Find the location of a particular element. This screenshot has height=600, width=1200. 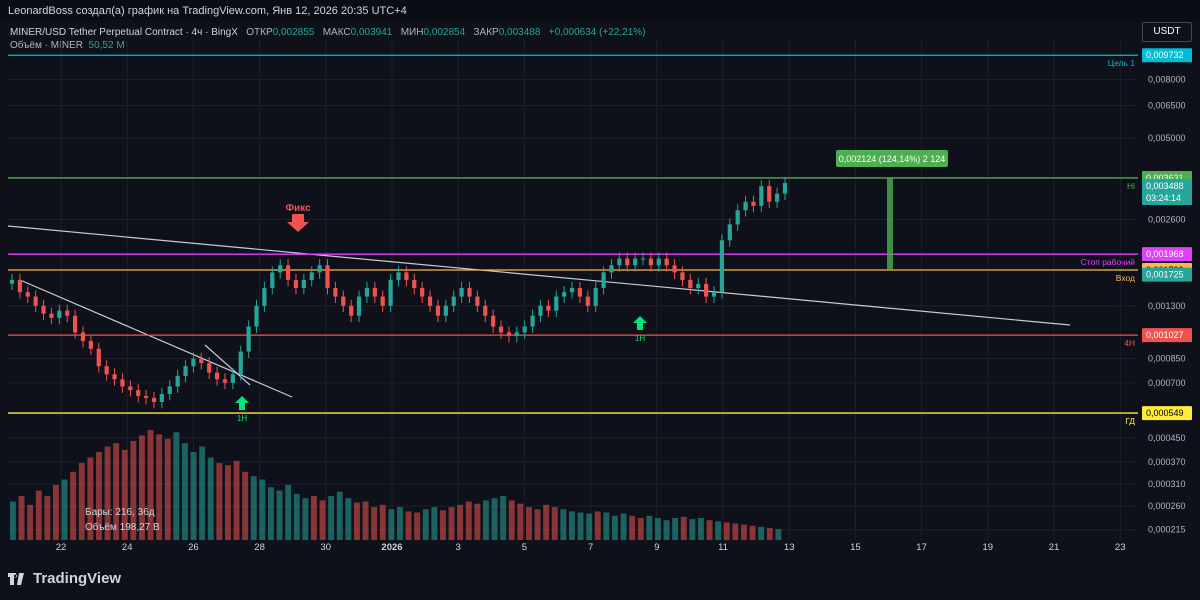

legend-low-label: МИН is located at coordinates (412, 32).